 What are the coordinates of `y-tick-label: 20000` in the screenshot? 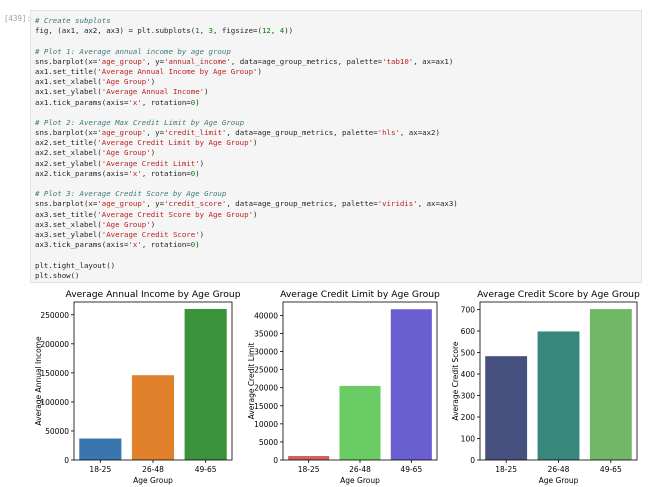 It's located at (266, 388).